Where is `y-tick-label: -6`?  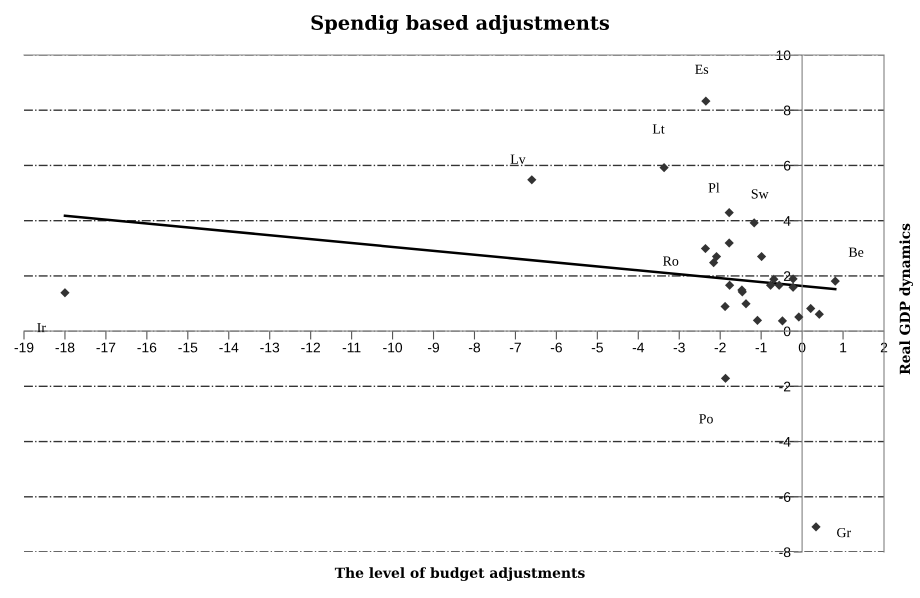
y-tick-label: -6 is located at coordinates (784, 497).